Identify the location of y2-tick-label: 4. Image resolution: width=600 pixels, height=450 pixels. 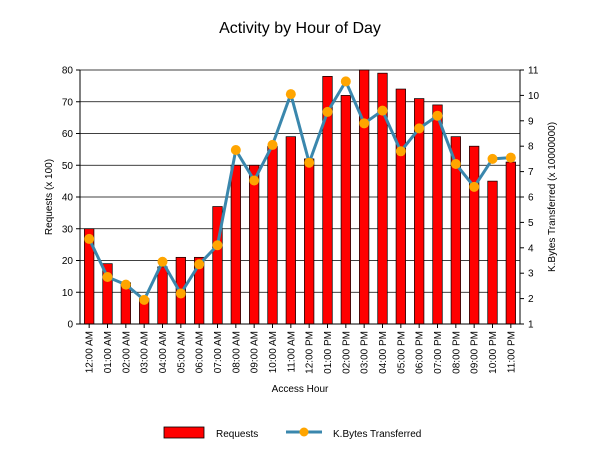
(531, 248).